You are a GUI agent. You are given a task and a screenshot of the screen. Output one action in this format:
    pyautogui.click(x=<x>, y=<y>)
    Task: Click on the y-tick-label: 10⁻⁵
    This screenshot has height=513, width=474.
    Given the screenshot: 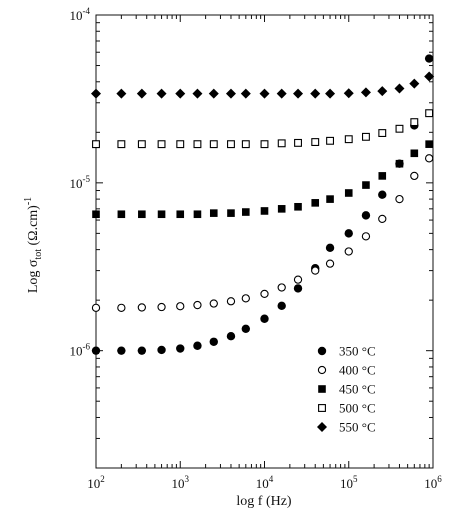 What is the action you would take?
    pyautogui.click(x=80, y=182)
    